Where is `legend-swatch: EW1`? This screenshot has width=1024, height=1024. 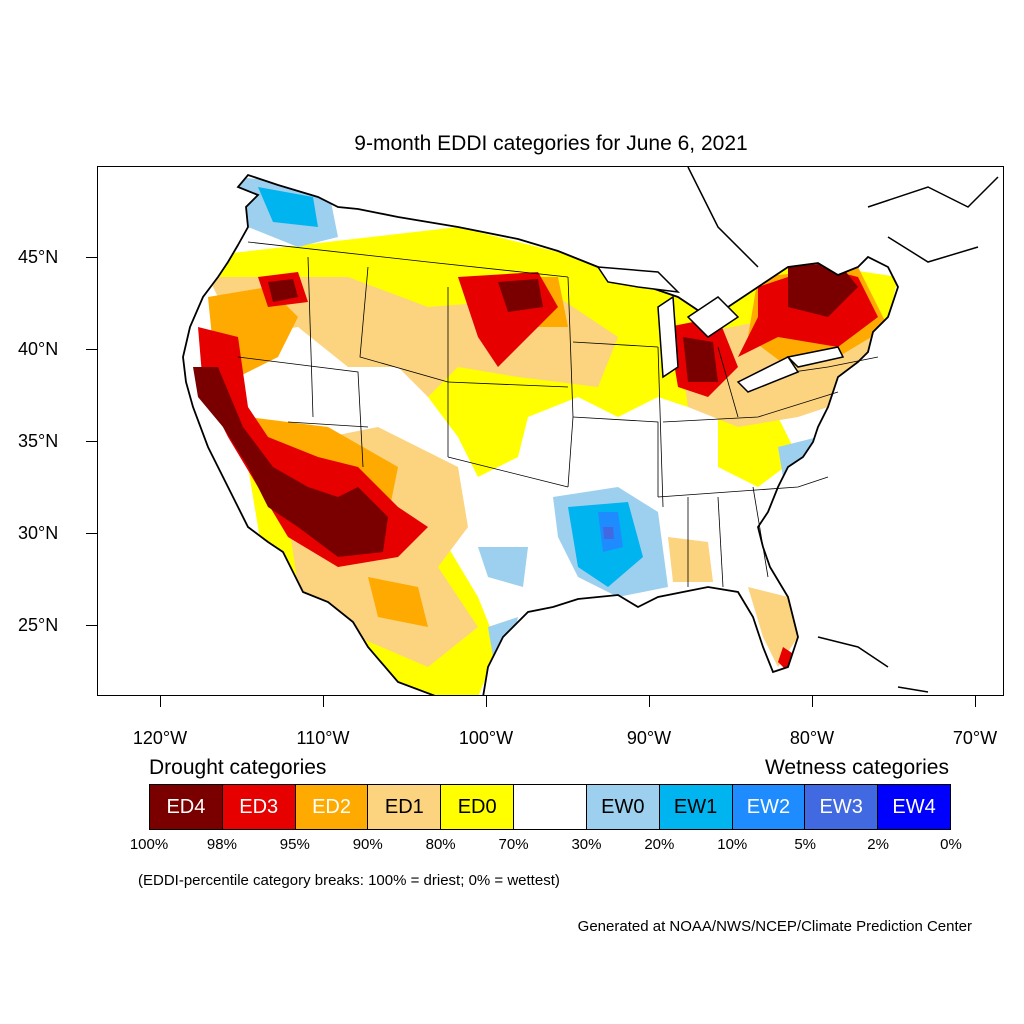 legend-swatch: EW1 is located at coordinates (696, 807).